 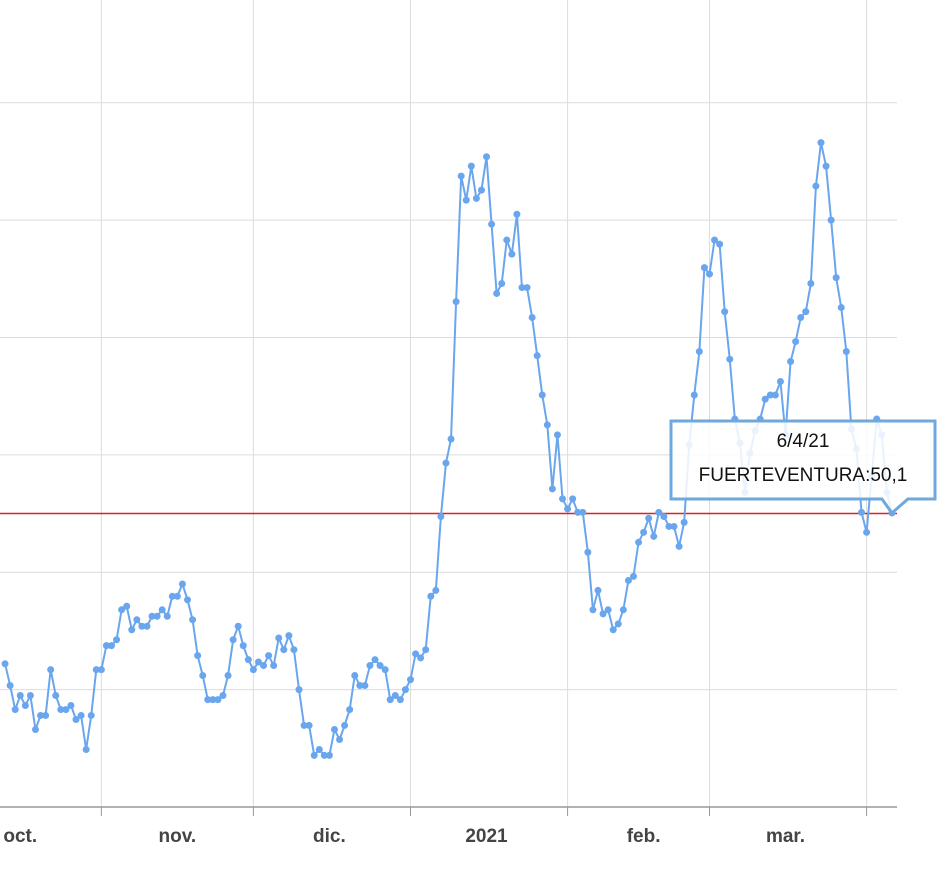 What do you see at coordinates (803, 467) in the screenshot?
I see `tooltip-box` at bounding box center [803, 467].